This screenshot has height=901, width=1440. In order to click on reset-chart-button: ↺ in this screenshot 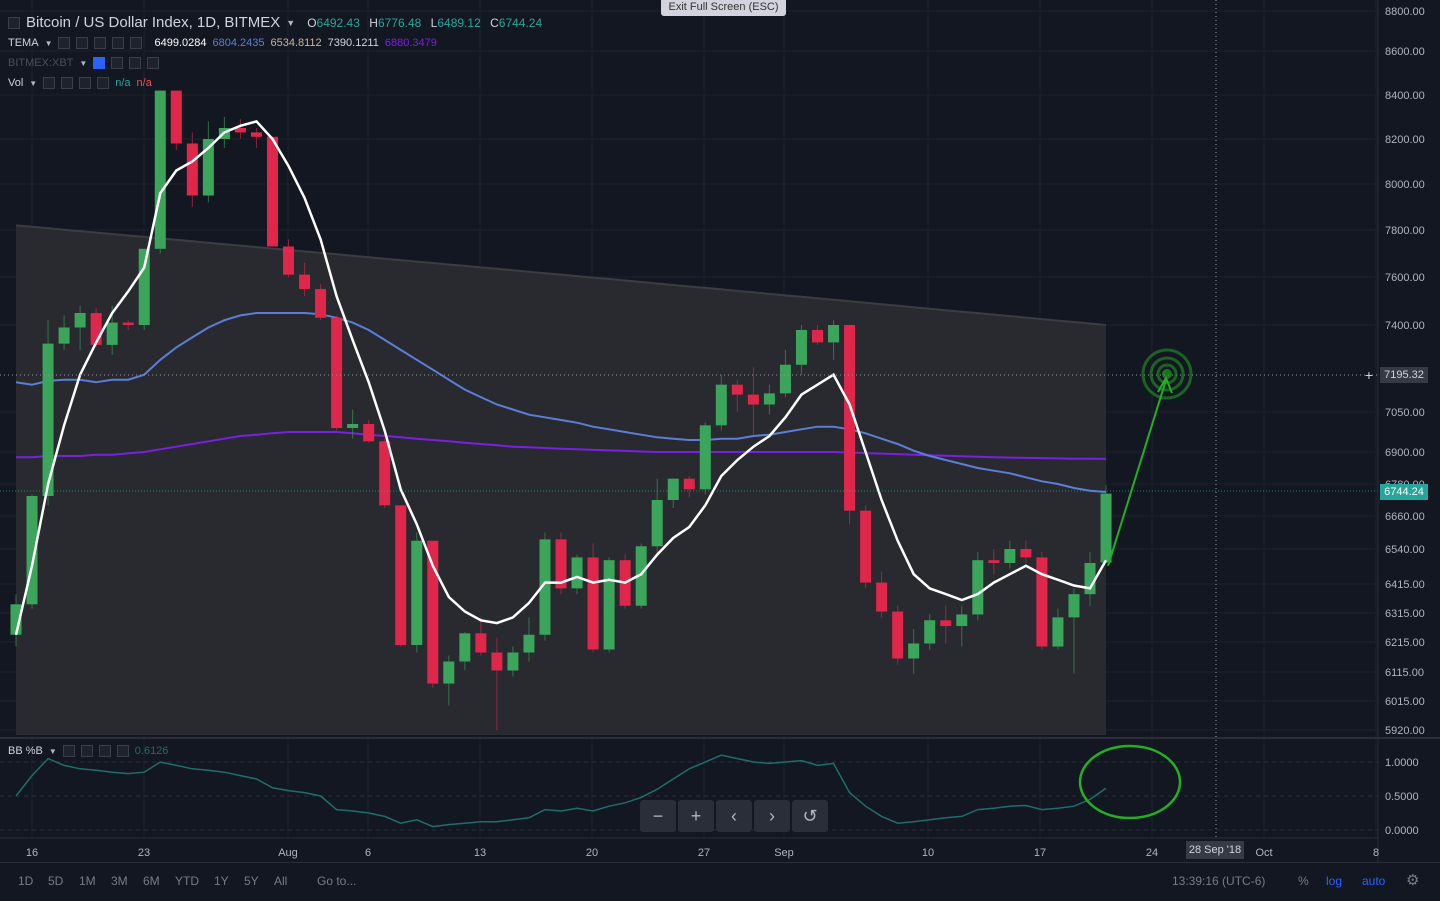, I will do `click(810, 816)`.